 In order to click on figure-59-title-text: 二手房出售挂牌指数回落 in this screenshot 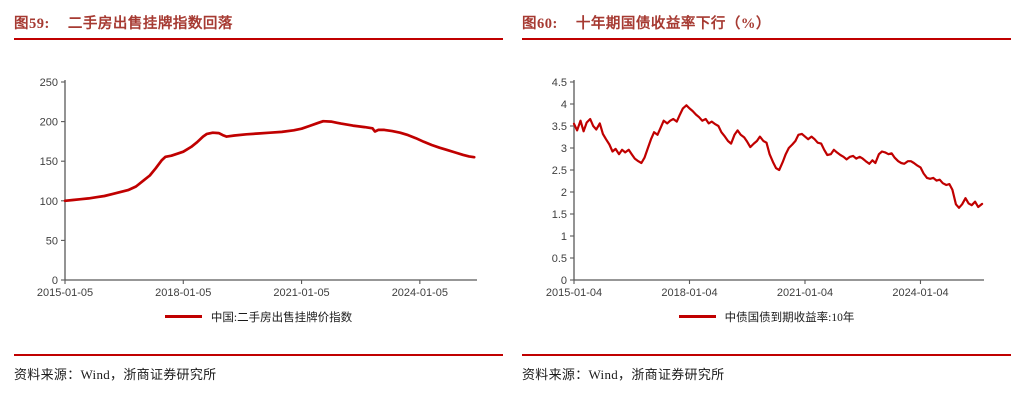, I will do `click(150, 24)`.